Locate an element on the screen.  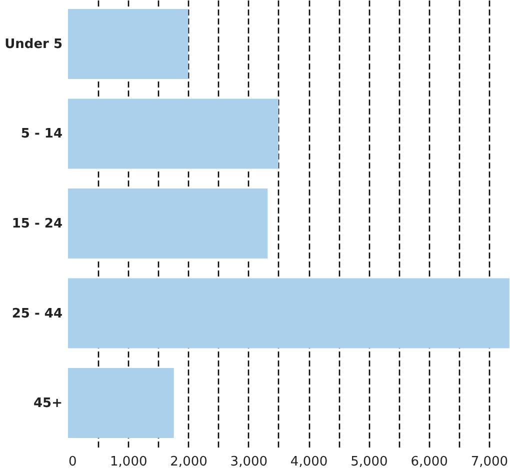
x-tick-label: 5,000 is located at coordinates (369, 462).